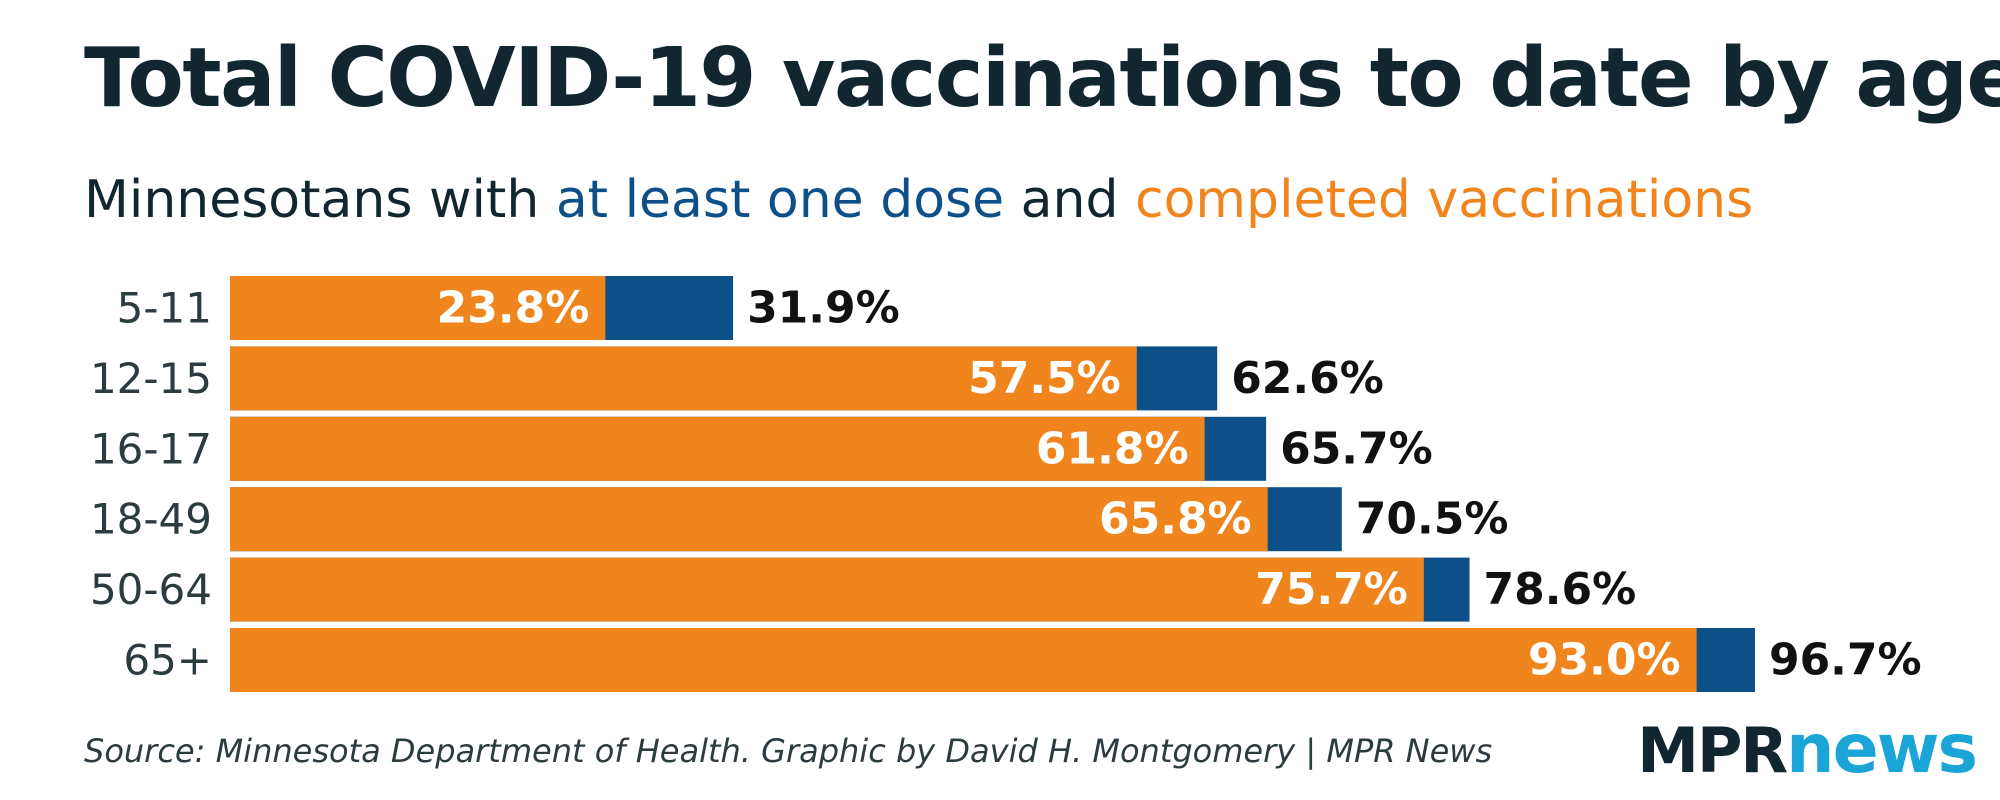  I want to click on label-one-dose-18-49: 70.5%, so click(1432, 519).